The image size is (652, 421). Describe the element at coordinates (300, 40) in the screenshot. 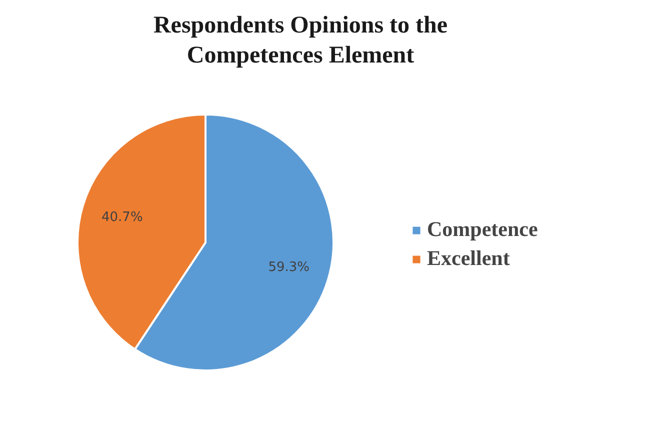

I see `chart-title: Respondents Opinions to the Competences Element` at that location.